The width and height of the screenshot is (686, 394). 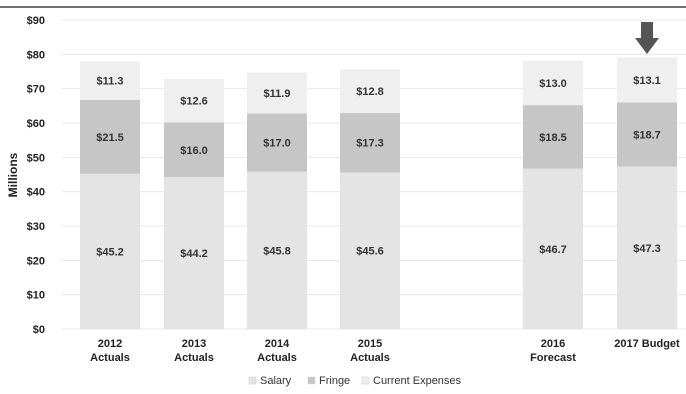 What do you see at coordinates (647, 136) in the screenshot?
I see `data-label: $18.7` at bounding box center [647, 136].